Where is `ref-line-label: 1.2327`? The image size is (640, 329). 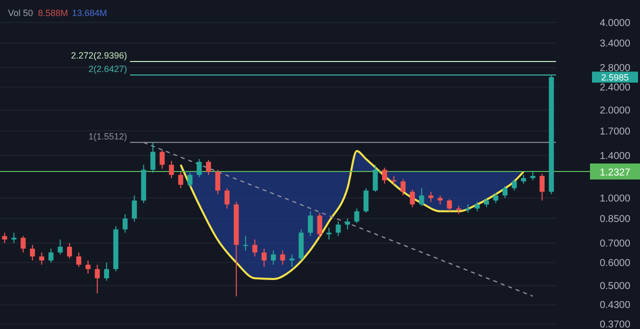
ref-line-label: 1.2327 is located at coordinates (615, 172).